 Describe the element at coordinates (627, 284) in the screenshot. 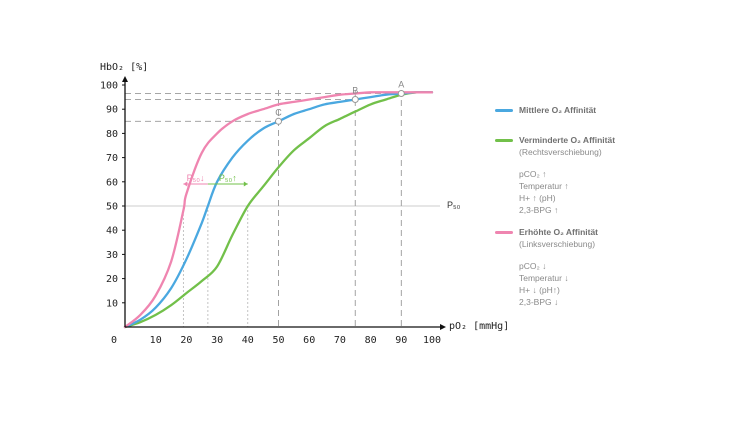

I see `legend-factors-left-shift: pCO₂ ↓ Temperatur ↓ H+ ↓ (pH↑) 2,3-BPG ↓` at that location.